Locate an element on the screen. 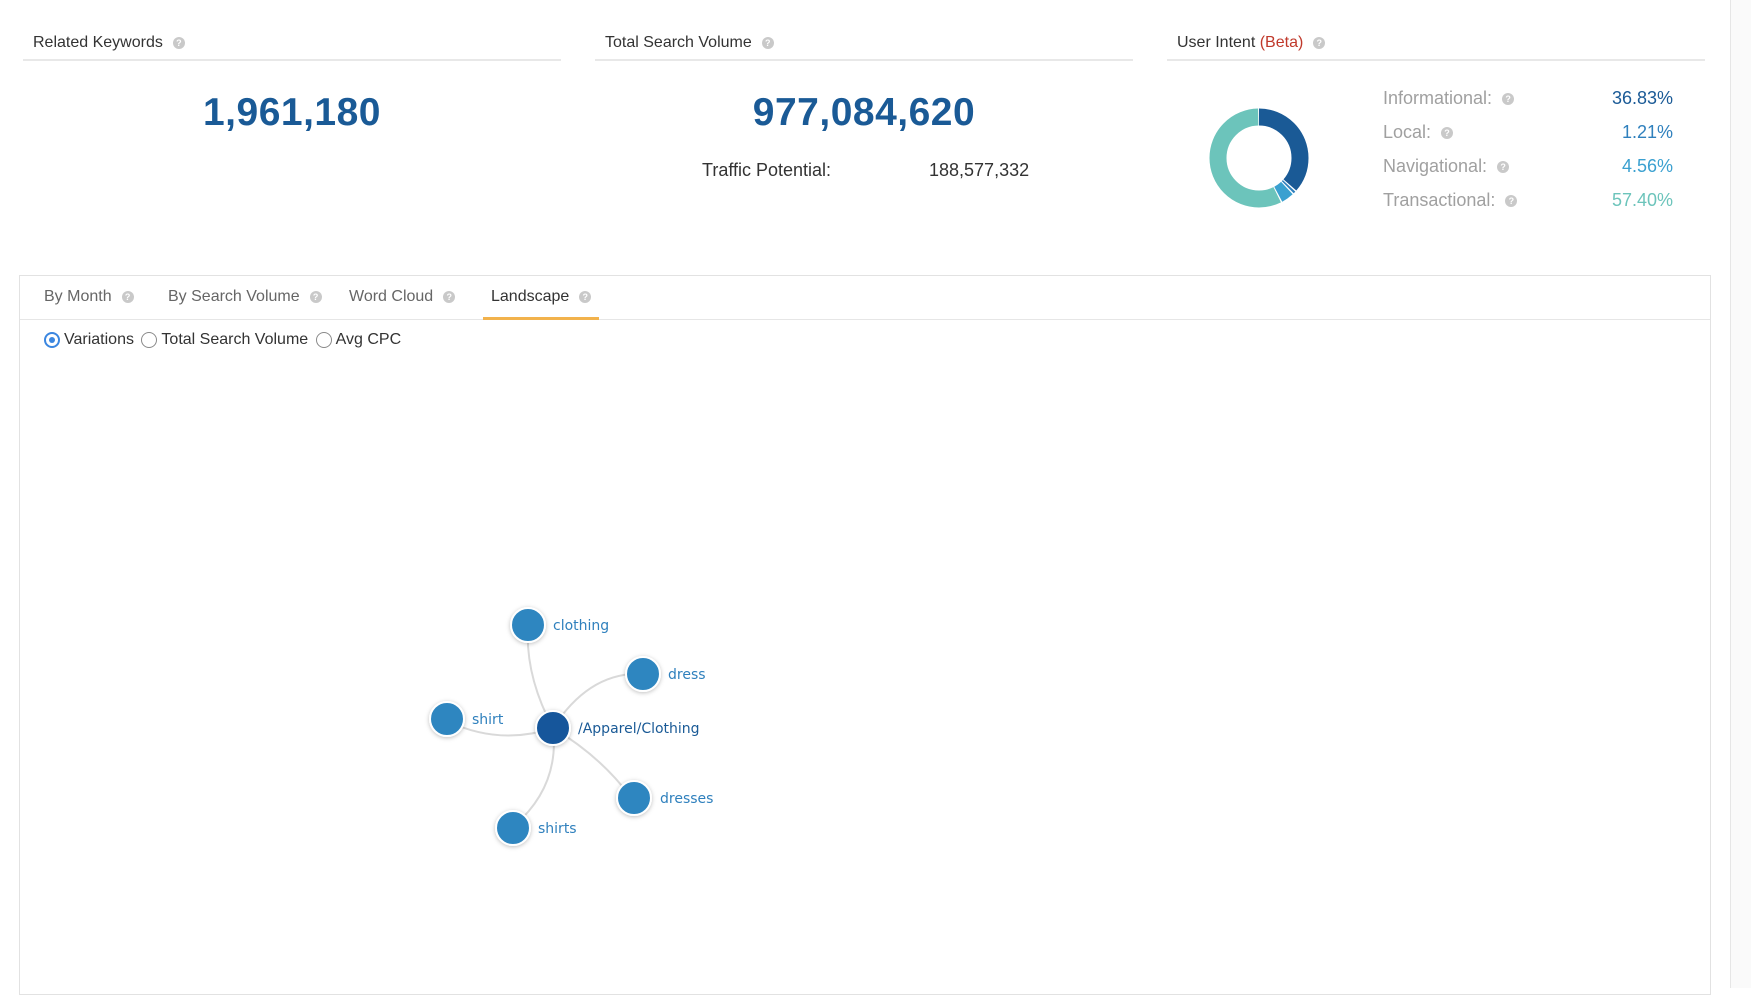  intent-value: 4.56% is located at coordinates (1647, 166).